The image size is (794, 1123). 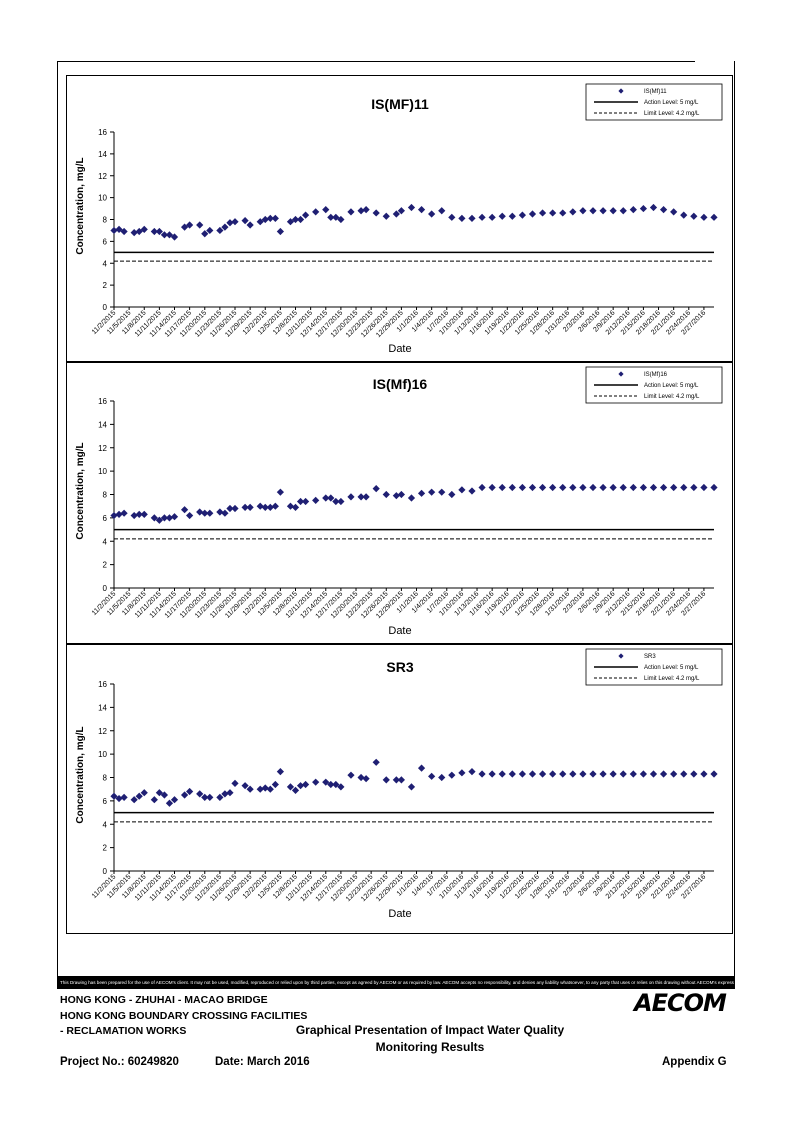 What do you see at coordinates (399, 667) in the screenshot?
I see `chart-title: SR3` at bounding box center [399, 667].